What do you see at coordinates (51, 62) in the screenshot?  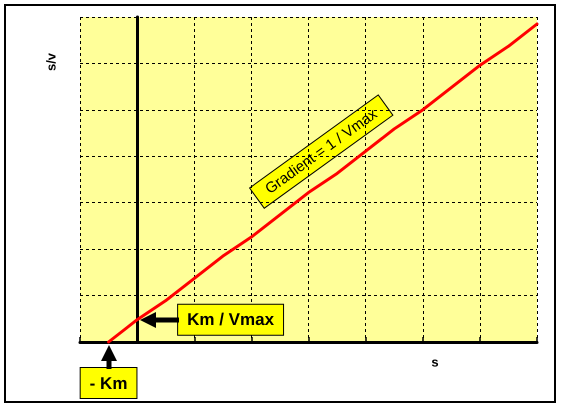 I see `y-axis-title: s/v` at bounding box center [51, 62].